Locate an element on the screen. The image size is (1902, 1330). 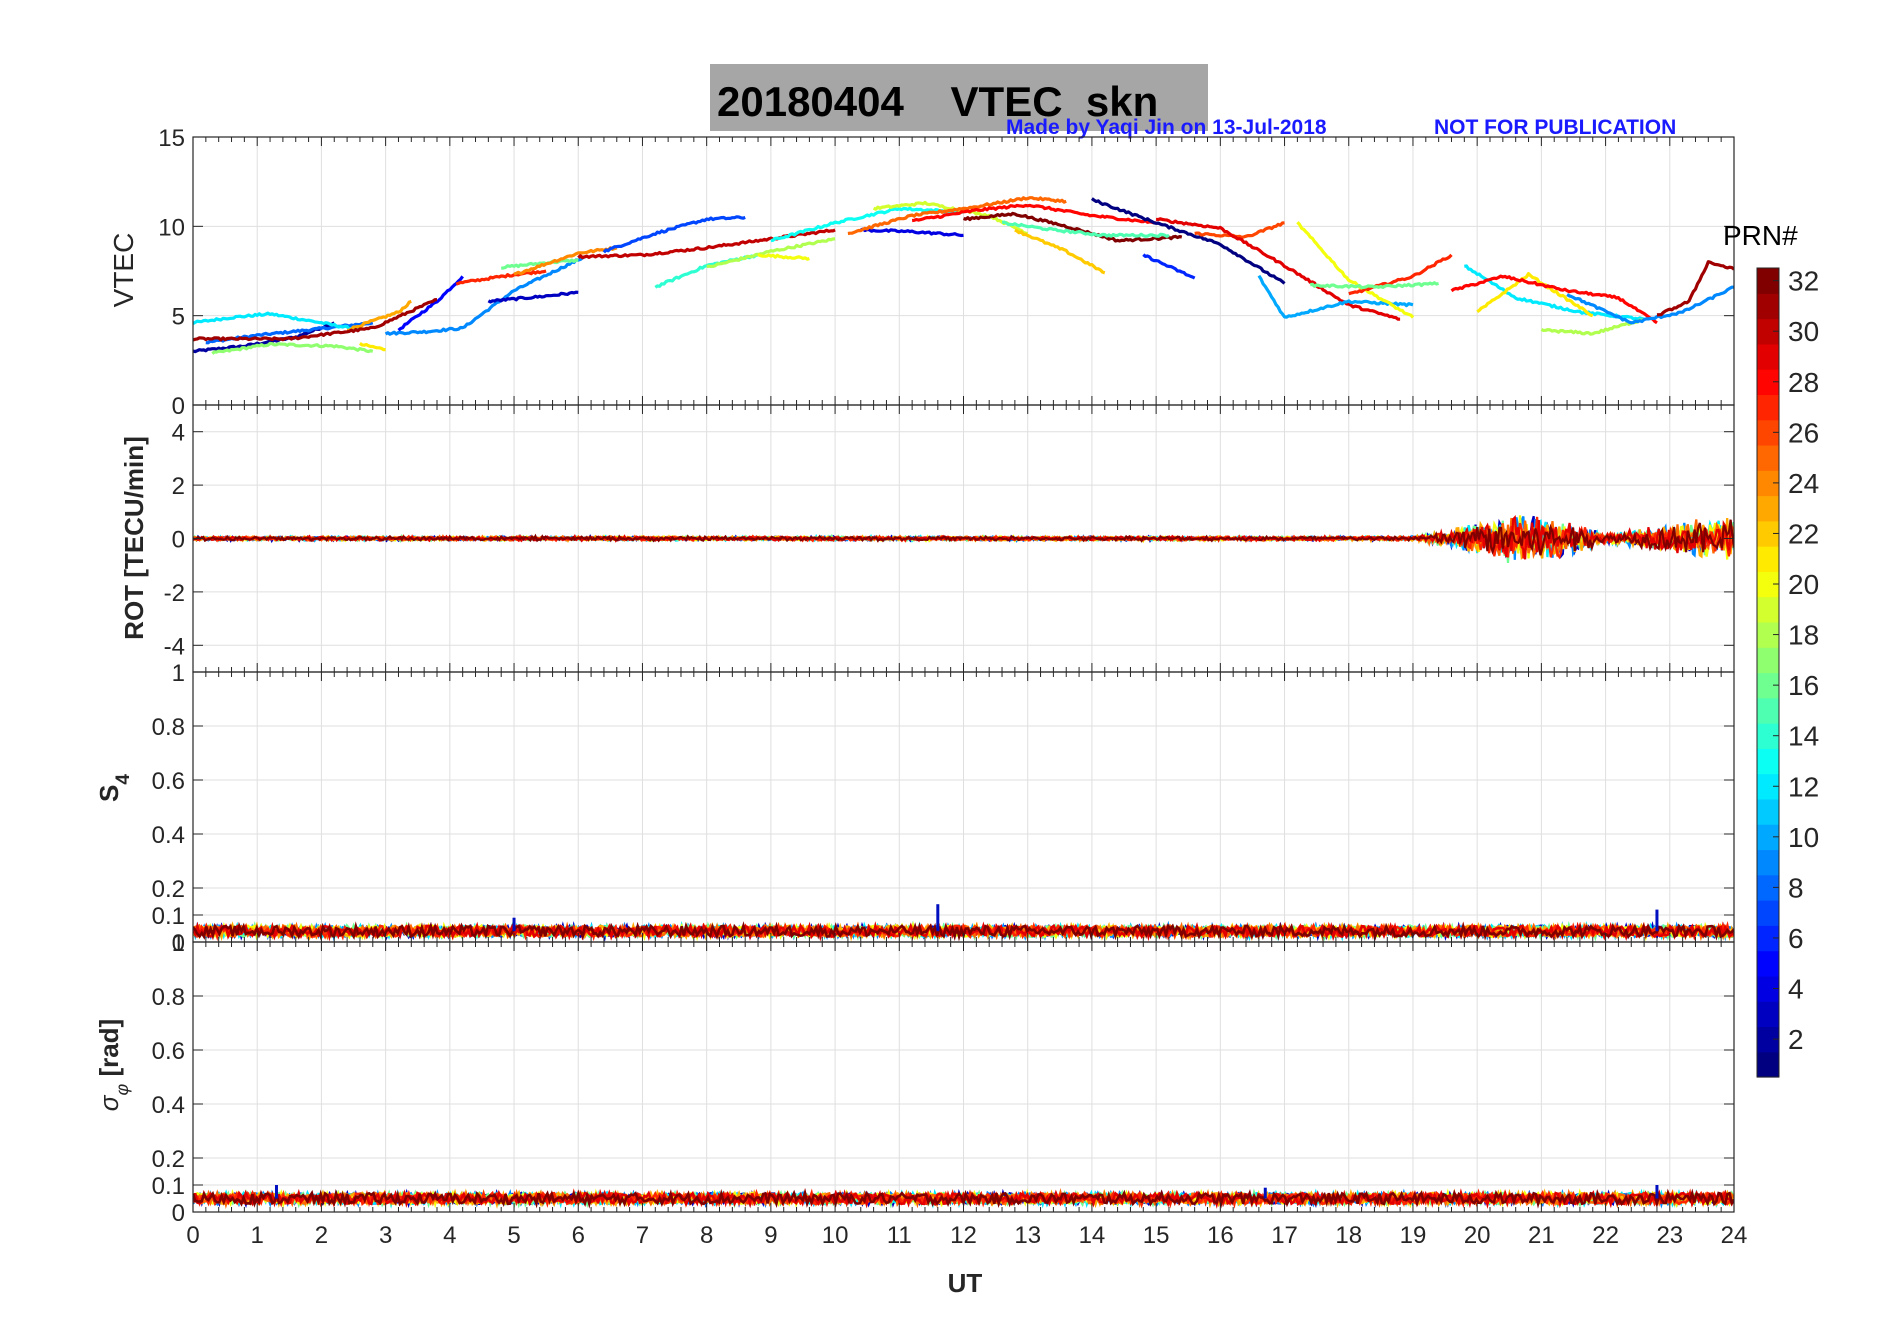
sig-y-tick-label: 0.4 is located at coordinates (168, 1105).